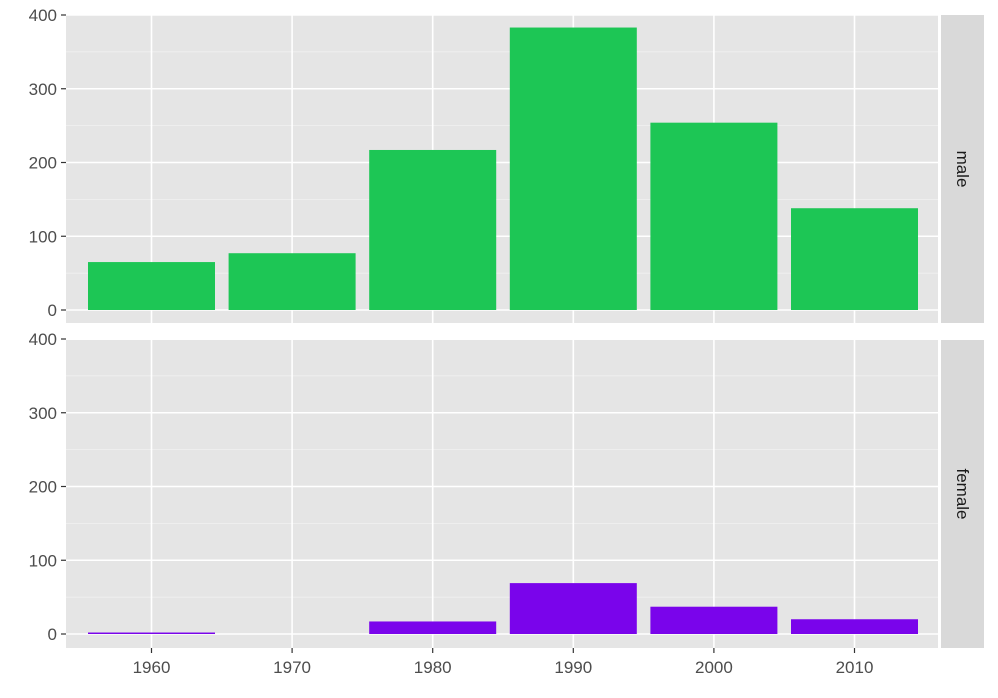  I want to click on bar-female-2000, so click(714, 620).